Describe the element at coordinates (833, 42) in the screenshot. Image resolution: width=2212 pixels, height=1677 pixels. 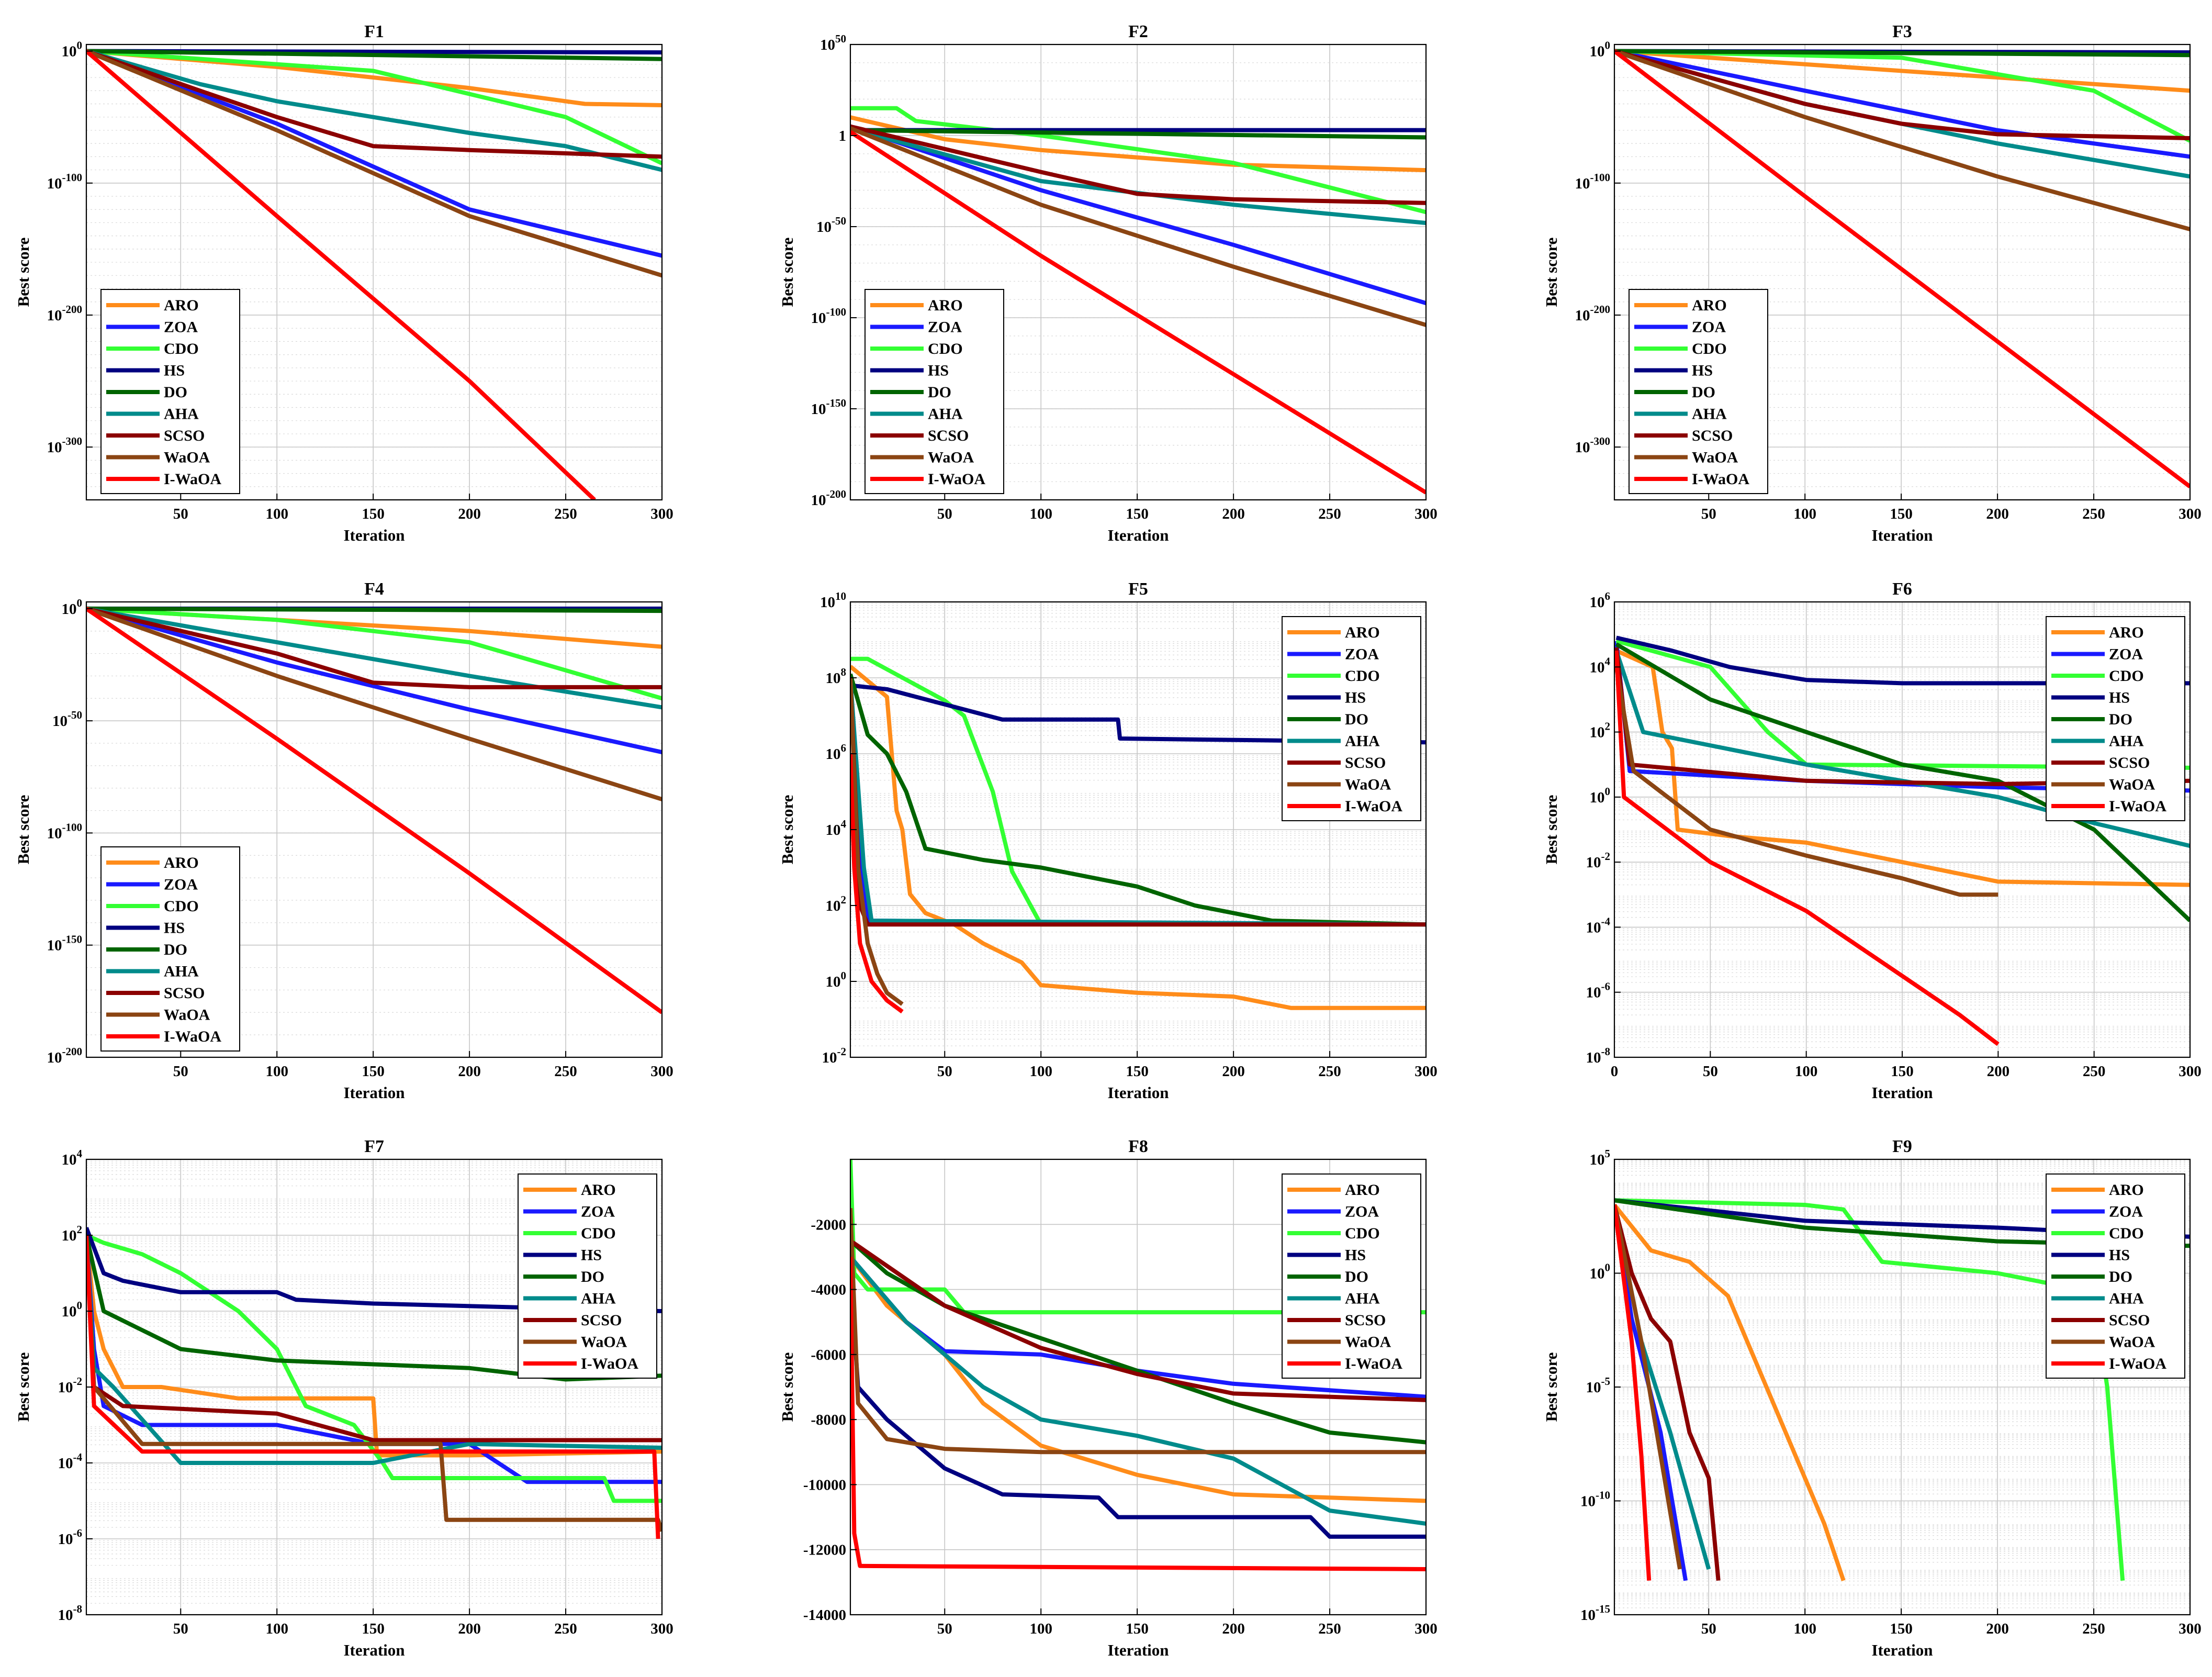
I see `f2-y-tick-label: 1050` at that location.